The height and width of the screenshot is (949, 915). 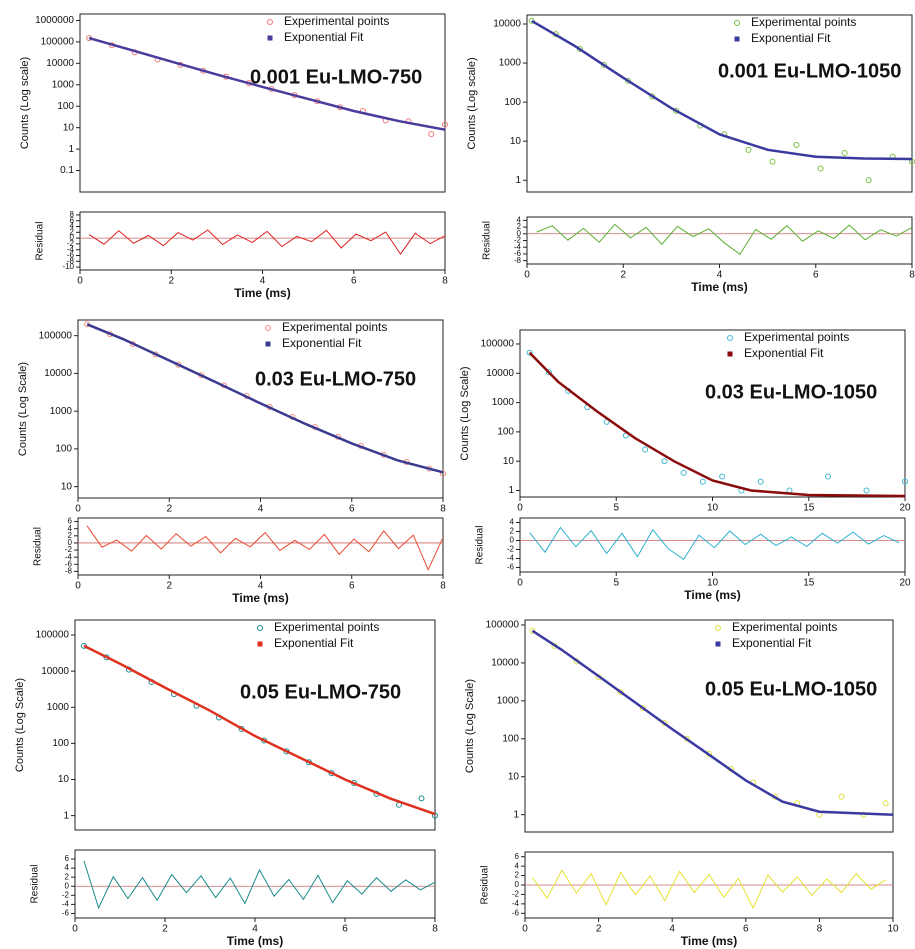 What do you see at coordinates (516, 141) in the screenshot?
I see `y-tick-label: 10` at bounding box center [516, 141].